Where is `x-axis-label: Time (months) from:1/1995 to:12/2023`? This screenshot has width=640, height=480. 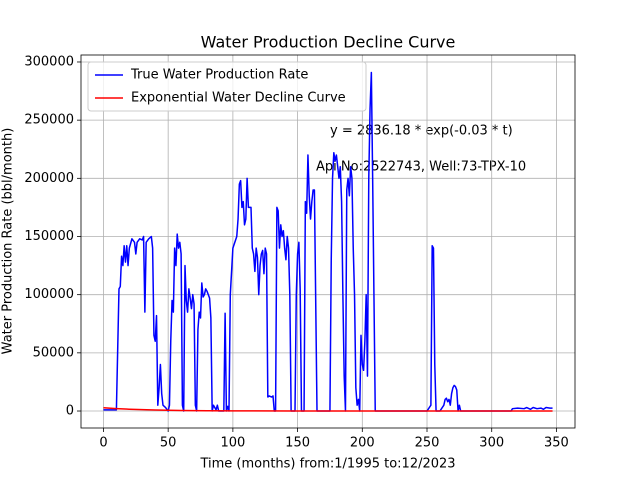
x-axis-label: Time (months) from:1/1995 to:12/2023 is located at coordinates (327, 464).